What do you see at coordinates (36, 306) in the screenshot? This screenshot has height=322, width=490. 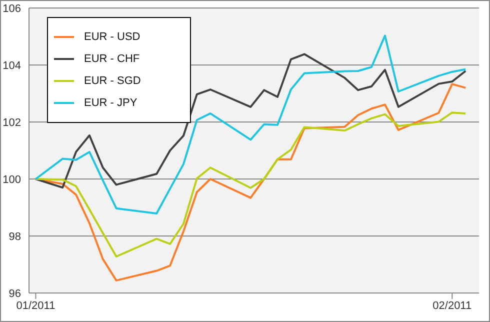 I see `x-tick-label: 01/2011` at bounding box center [36, 306].